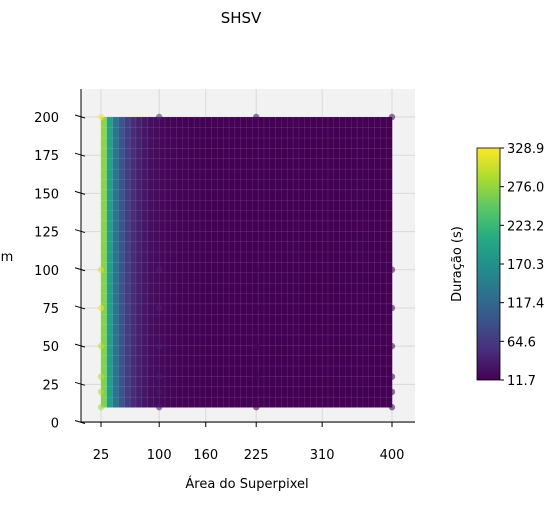 The height and width of the screenshot is (508, 558). I want to click on x-tick-label: 400, so click(392, 455).